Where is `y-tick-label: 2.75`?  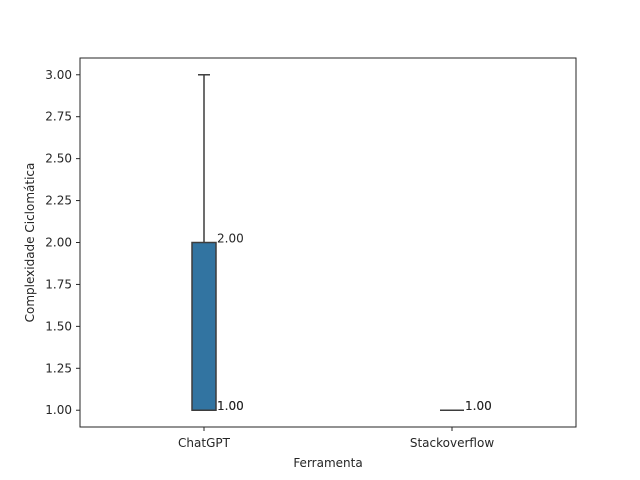
y-tick-label: 2.75 is located at coordinates (58, 117).